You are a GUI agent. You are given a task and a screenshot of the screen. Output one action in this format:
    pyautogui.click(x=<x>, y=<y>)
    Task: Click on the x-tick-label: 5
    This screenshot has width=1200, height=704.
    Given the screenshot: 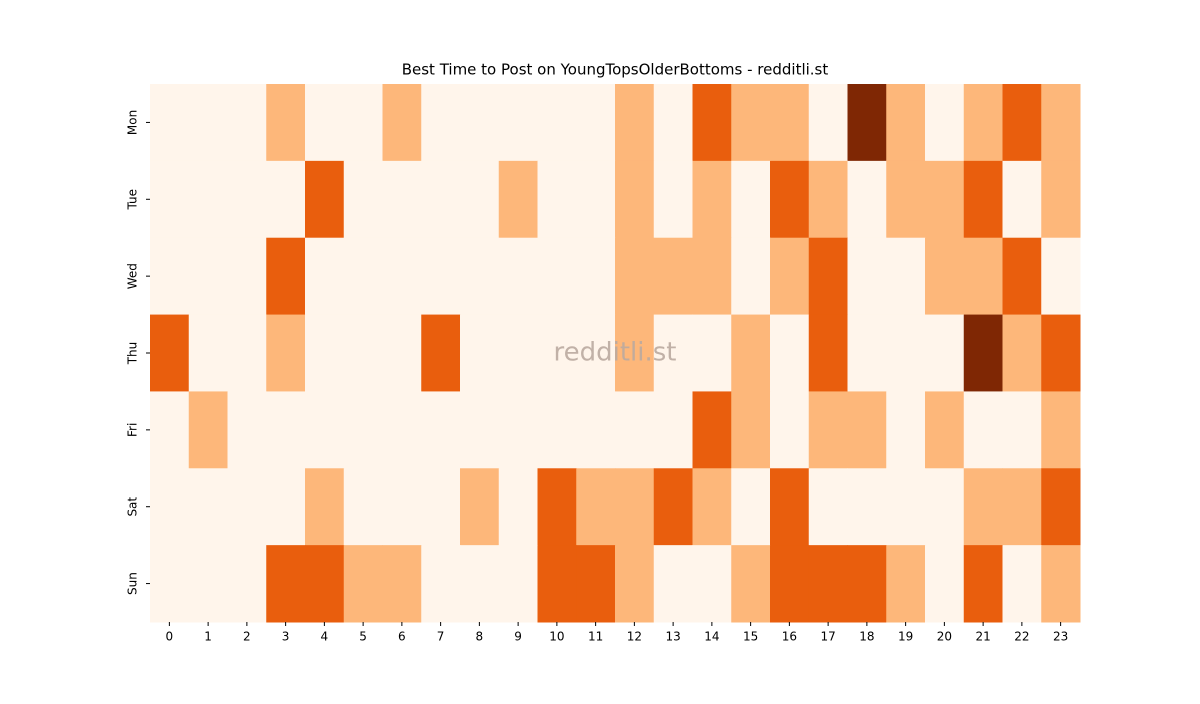 What is the action you would take?
    pyautogui.click(x=363, y=637)
    